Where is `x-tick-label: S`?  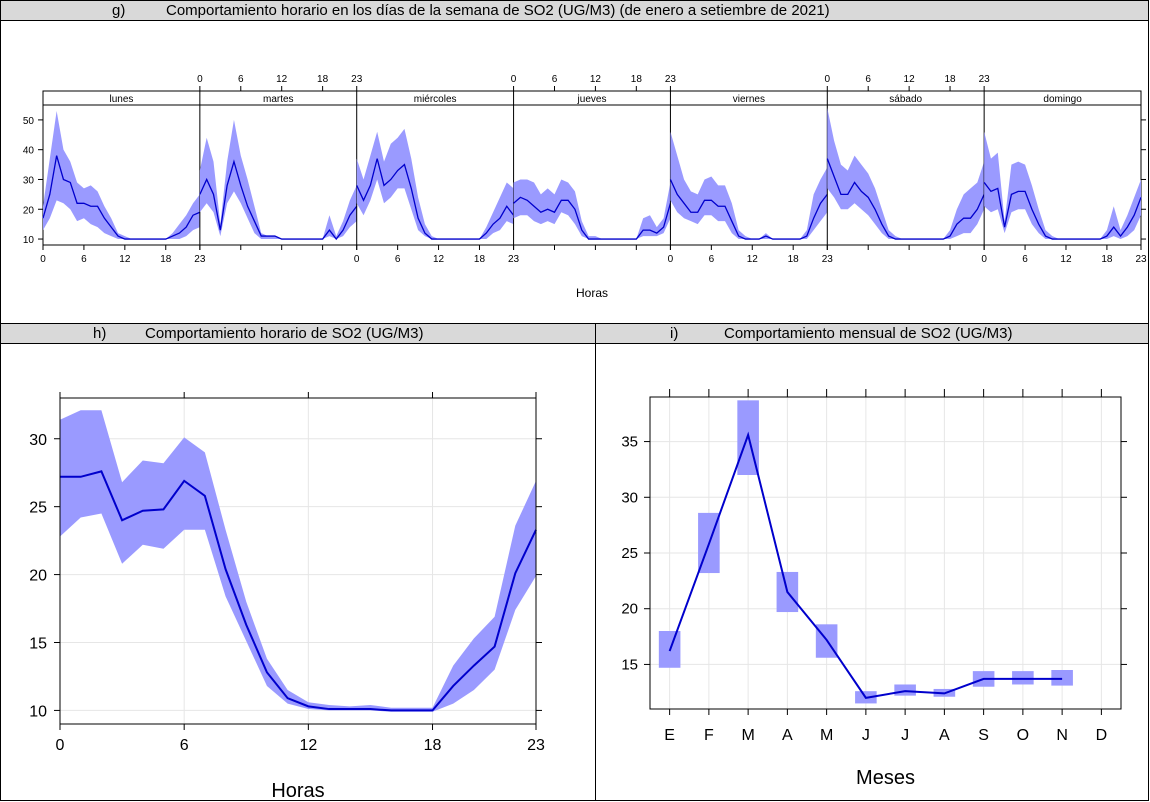 x-tick-label: S is located at coordinates (983, 735).